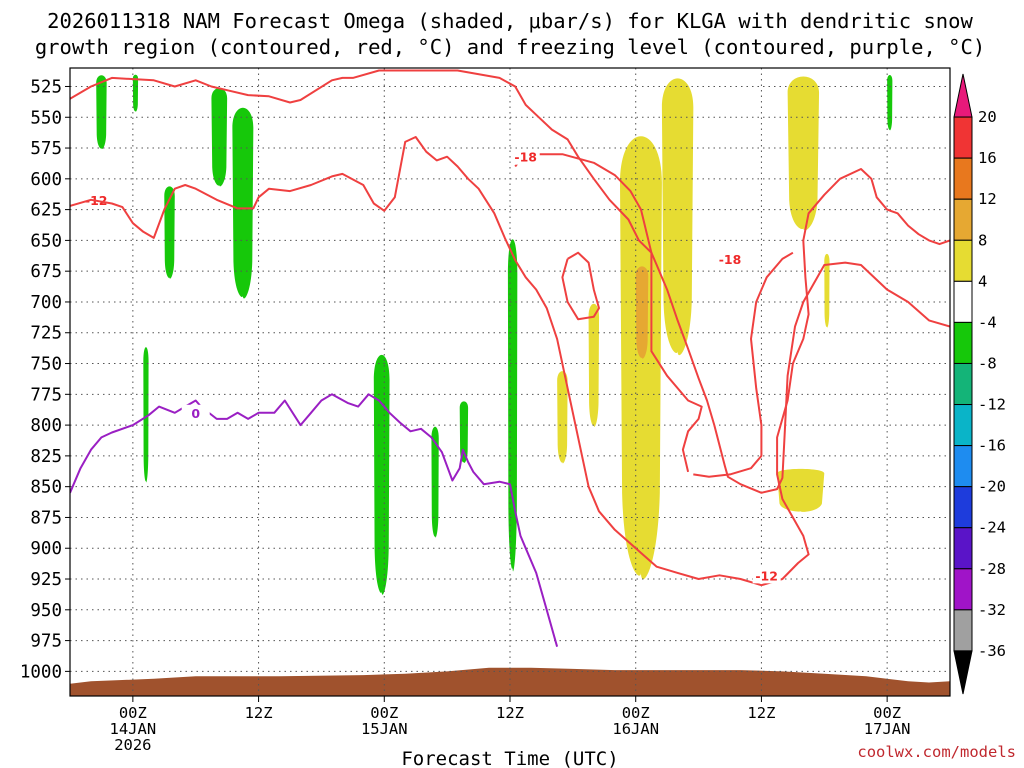 This screenshot has width=1024, height=768. I want to click on y-tick-label-600: 600, so click(46, 180).